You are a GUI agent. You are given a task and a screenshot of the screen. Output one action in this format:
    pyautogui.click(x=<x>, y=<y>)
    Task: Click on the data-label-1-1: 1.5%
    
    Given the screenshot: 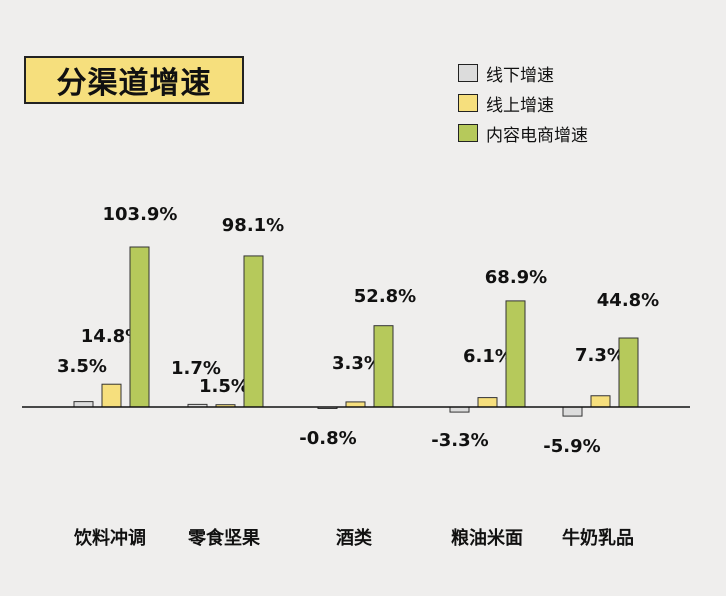 What is the action you would take?
    pyautogui.click(x=224, y=386)
    